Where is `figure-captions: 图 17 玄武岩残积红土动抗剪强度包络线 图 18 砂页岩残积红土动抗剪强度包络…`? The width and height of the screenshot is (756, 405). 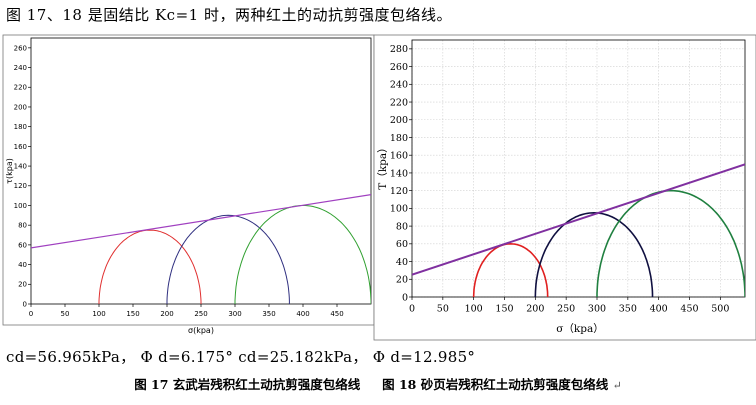 figure-captions: 图 17 玄武岩残积红土动抗剪强度包络线 图 18 砂页岩残积红土动抗剪强度包络… is located at coordinates (378, 383).